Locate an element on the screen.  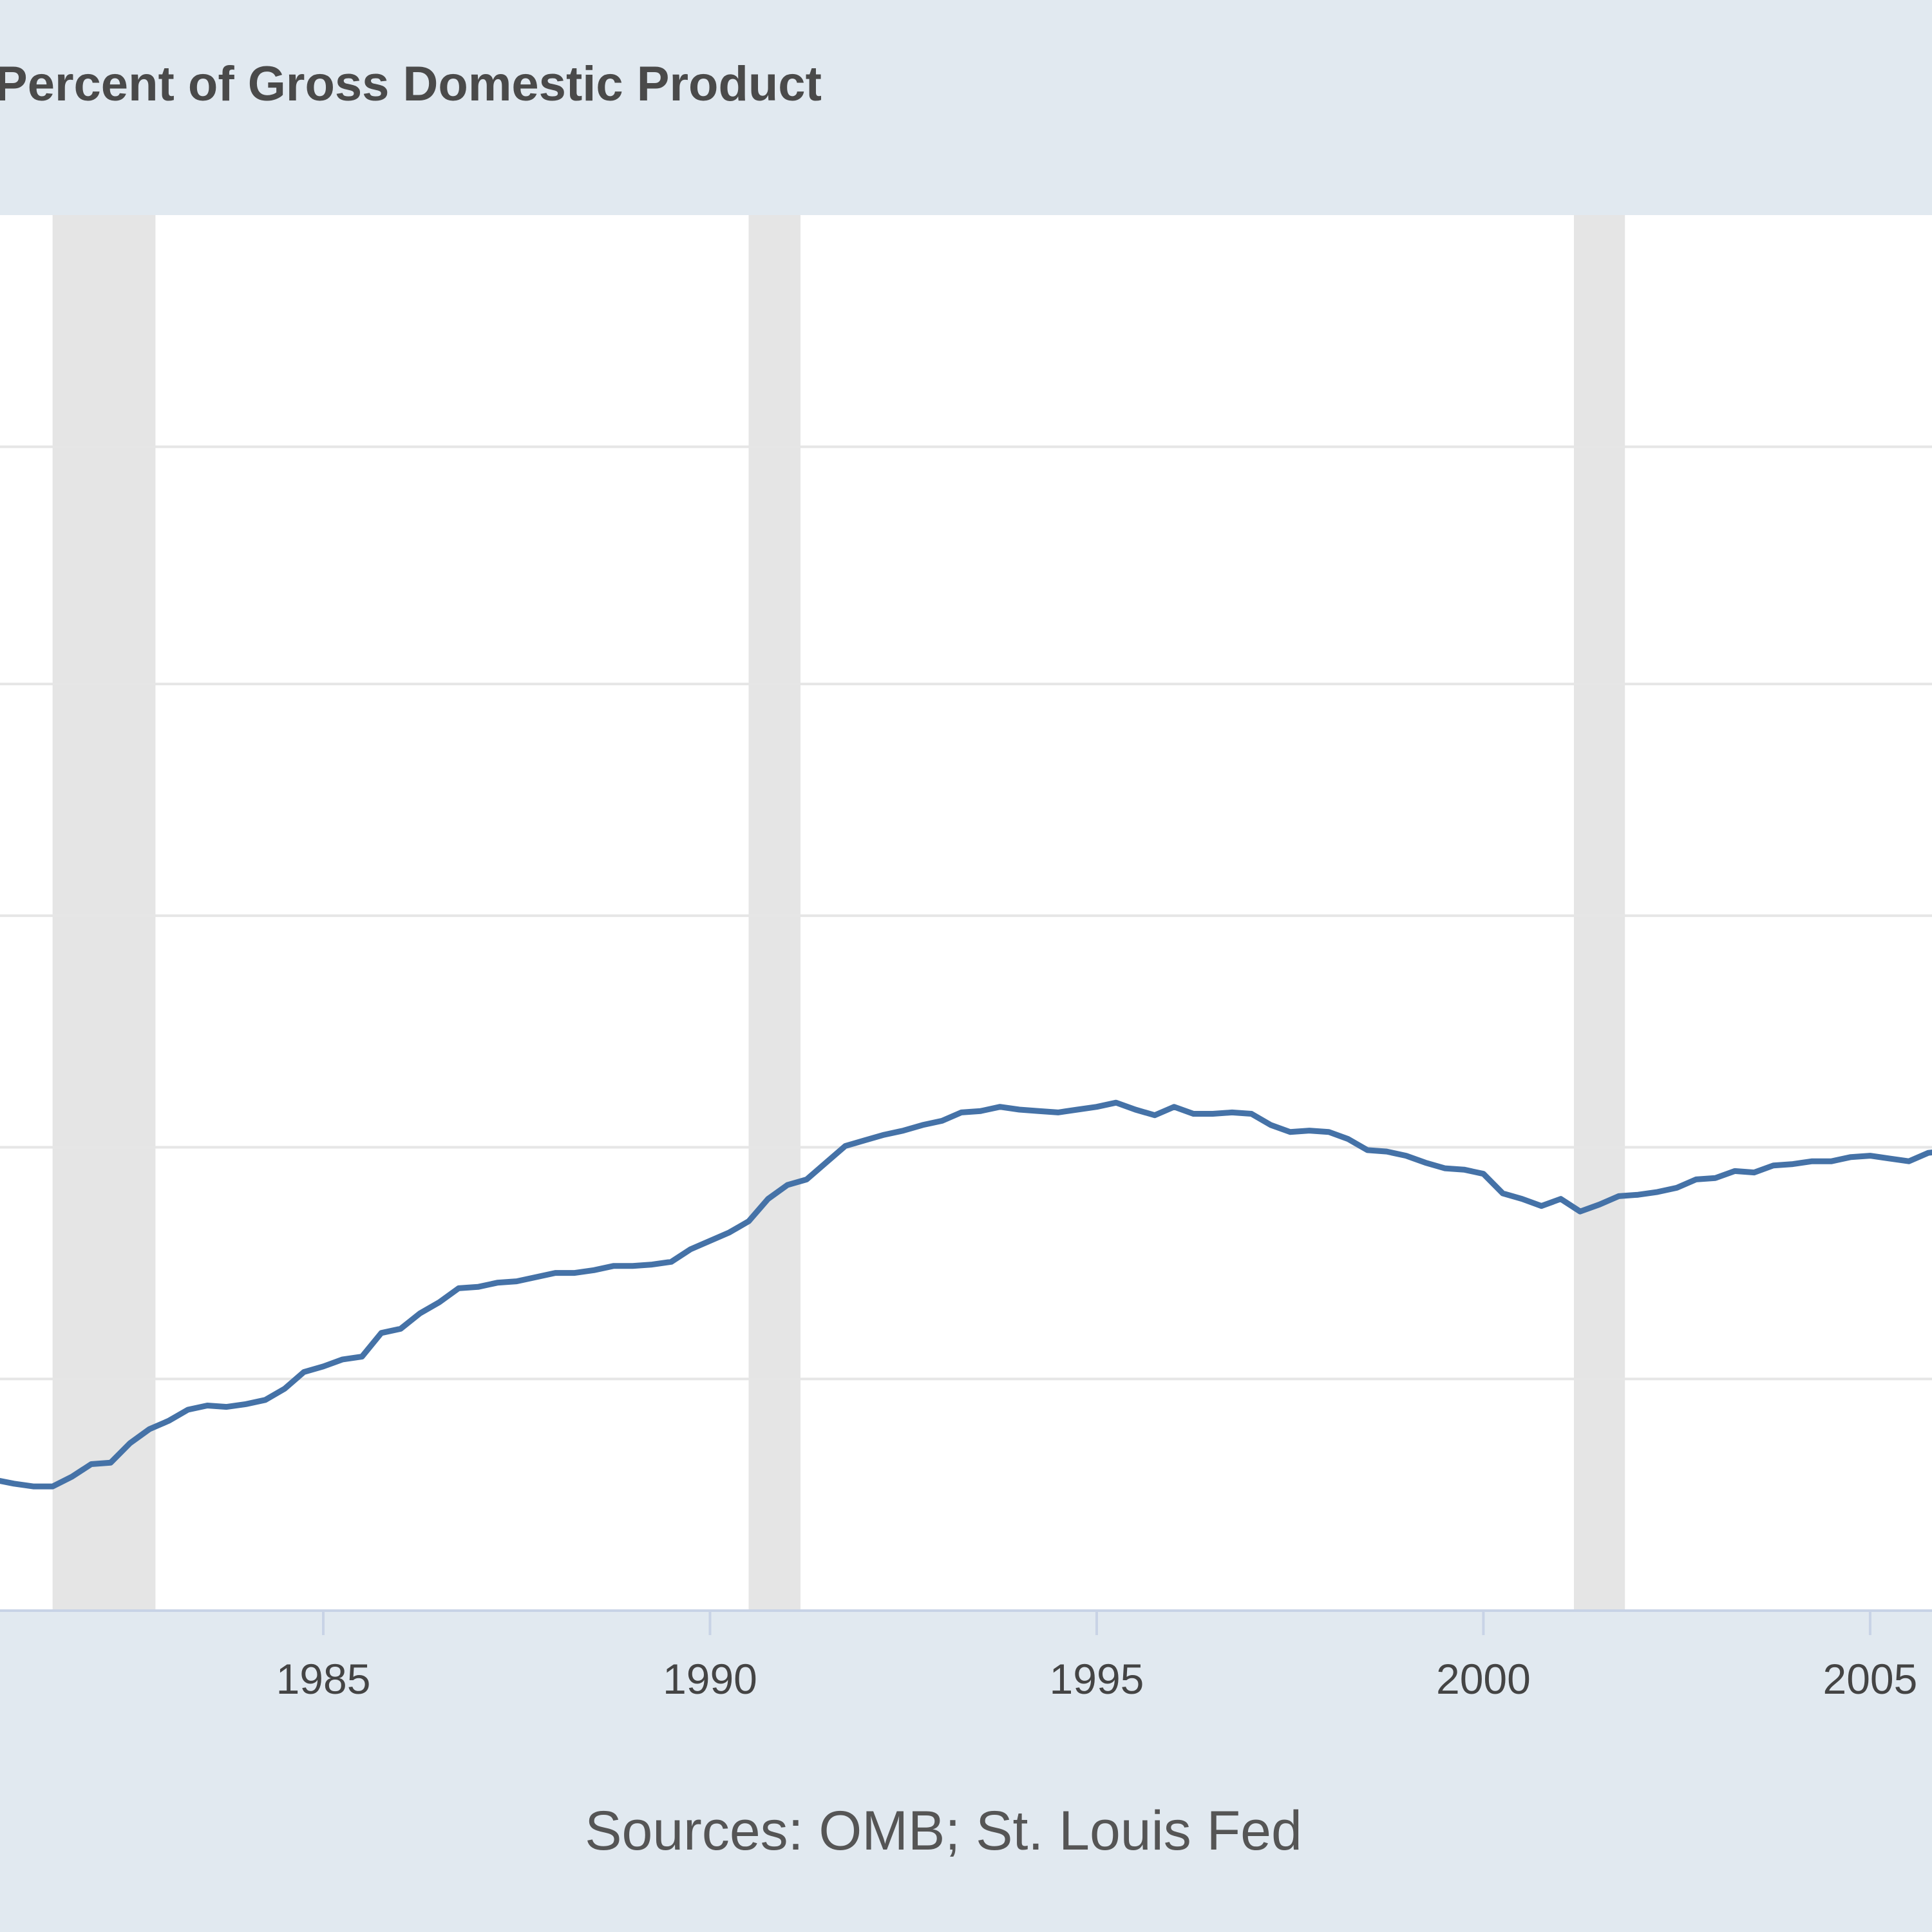
x-tick-label-3: 1995 is located at coordinates (1097, 1679).